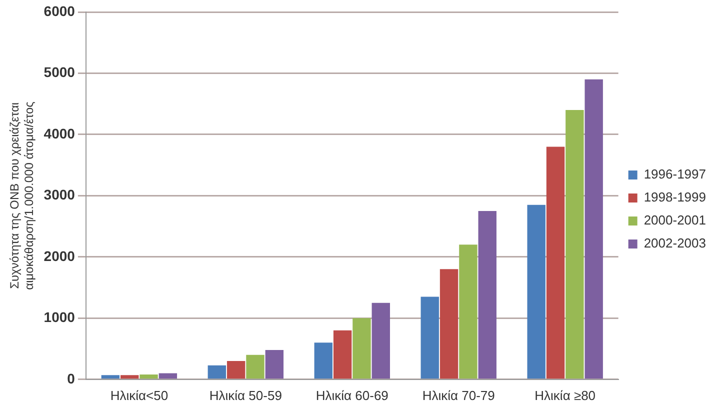 Image resolution: width=724 pixels, height=411 pixels. I want to click on y-tick-label: 6000, so click(60, 10).